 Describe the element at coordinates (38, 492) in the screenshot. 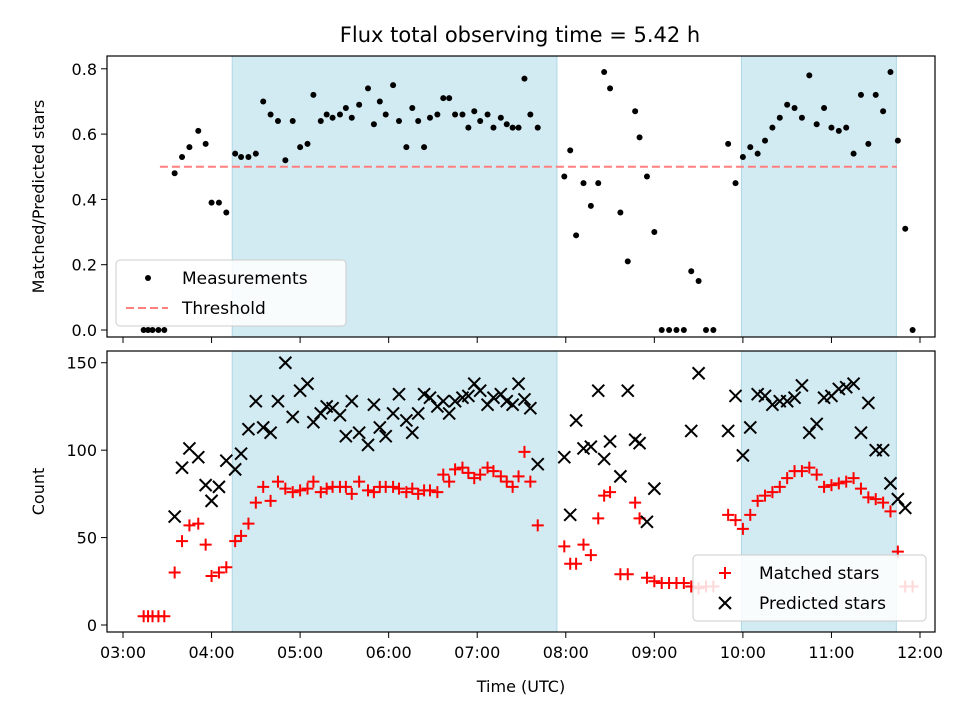

I see `y-axis-label: Count` at that location.